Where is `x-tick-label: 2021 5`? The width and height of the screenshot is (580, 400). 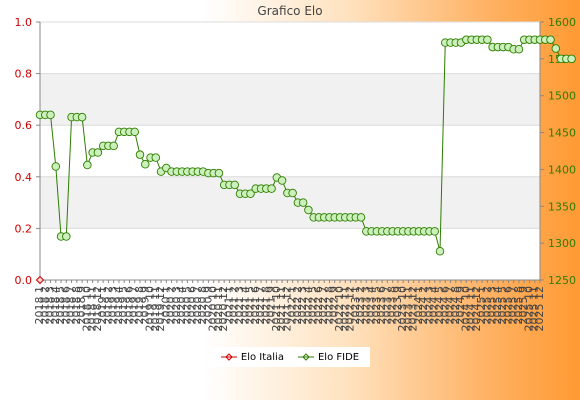
x-tick-label: 2021 5 is located at coordinates (250, 305).